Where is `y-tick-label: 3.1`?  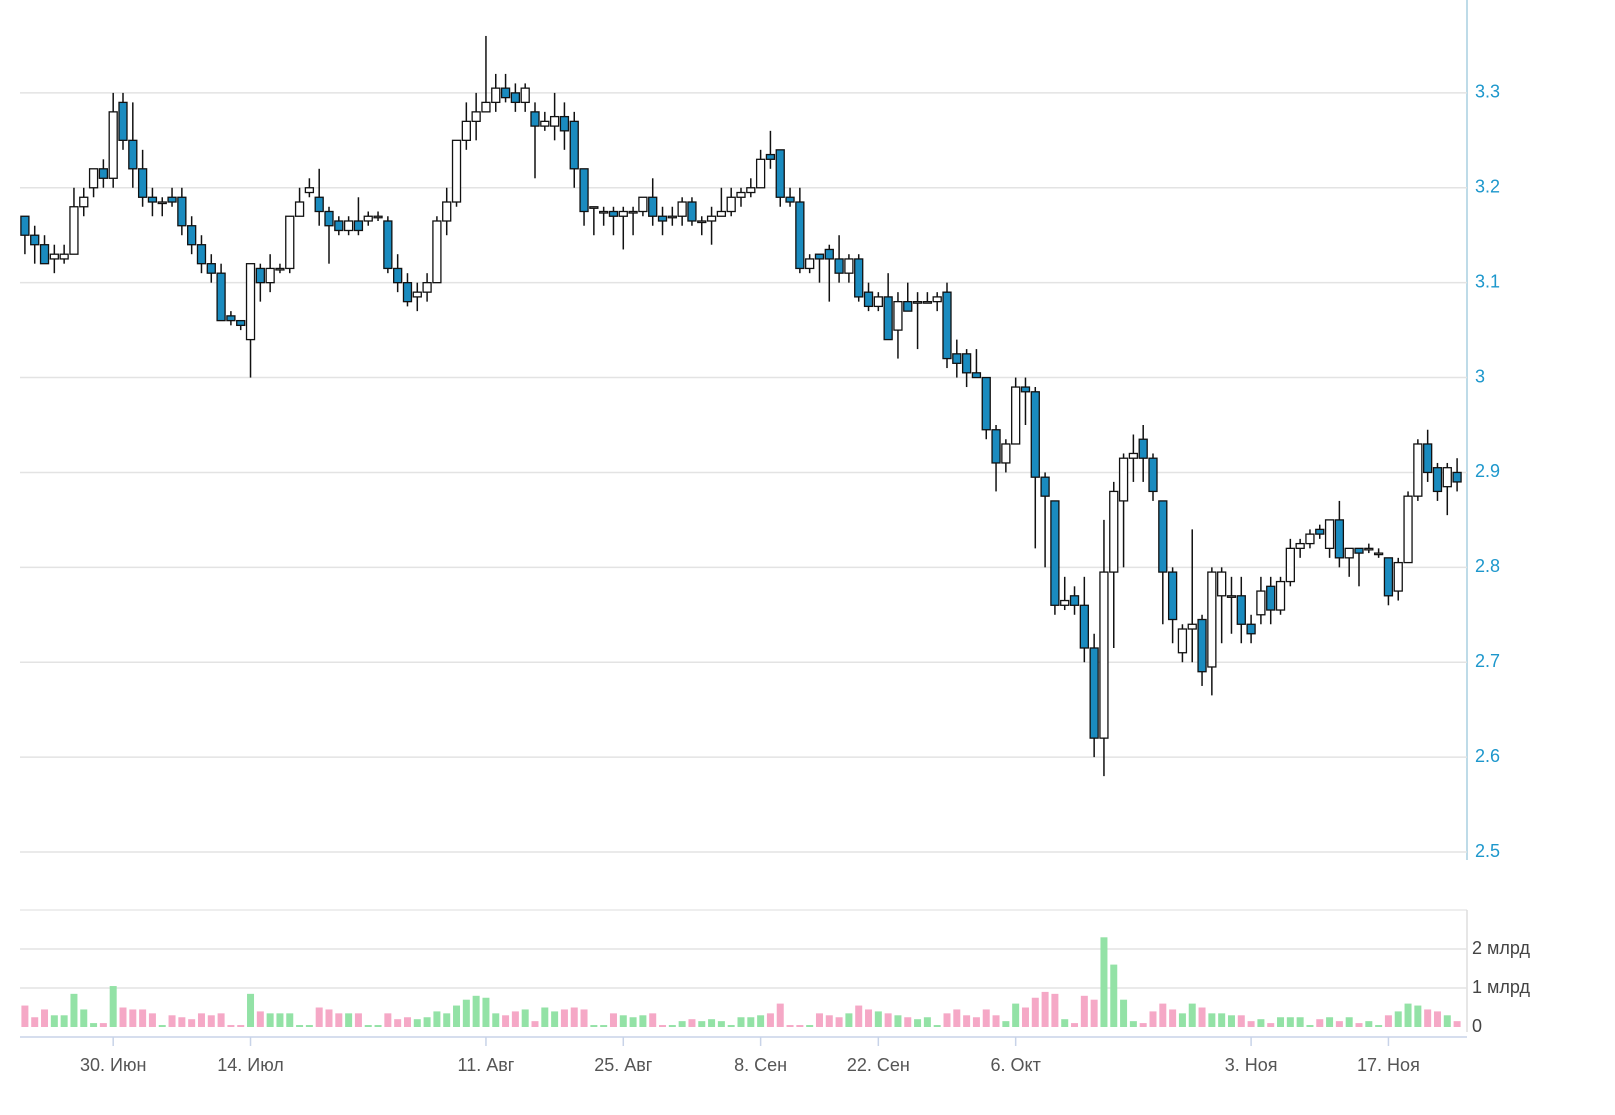
y-tick-label: 3.1 is located at coordinates (1487, 281).